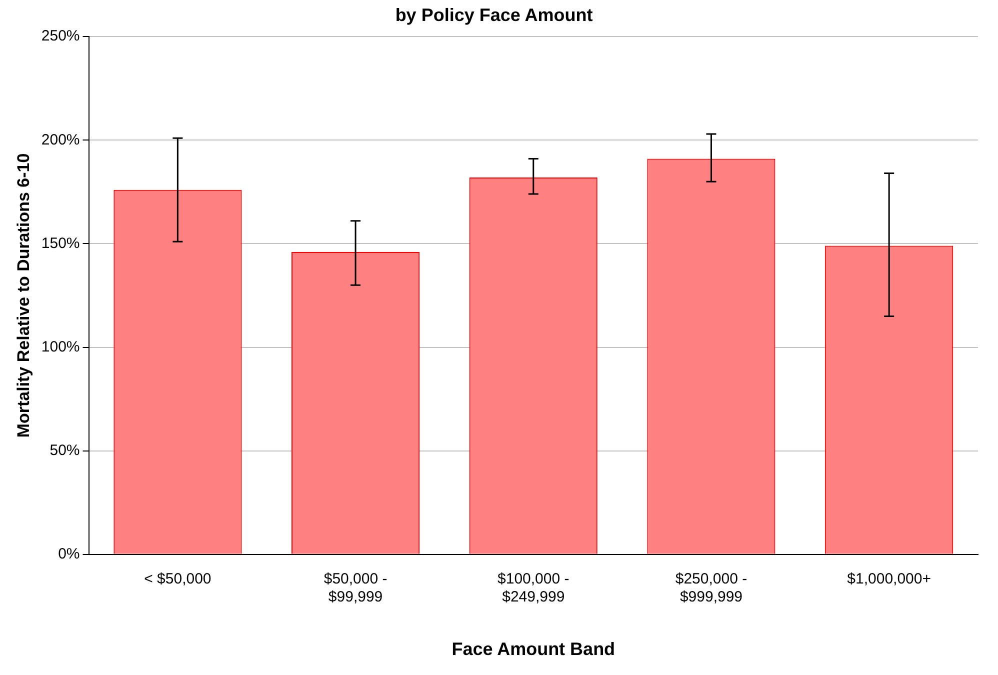 This screenshot has height=675, width=998. What do you see at coordinates (65, 450) in the screenshot?
I see `y-tick-label: 50%` at bounding box center [65, 450].